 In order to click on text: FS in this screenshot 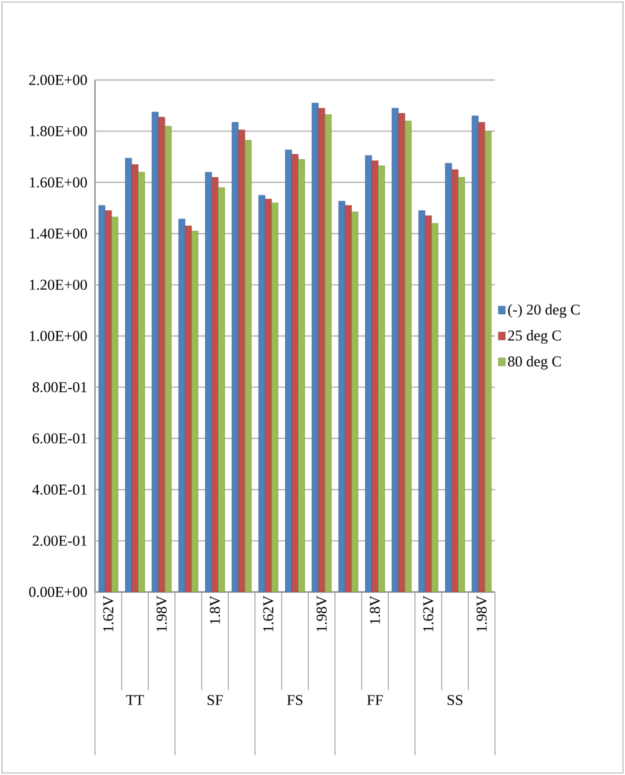, I will do `click(294, 700)`.